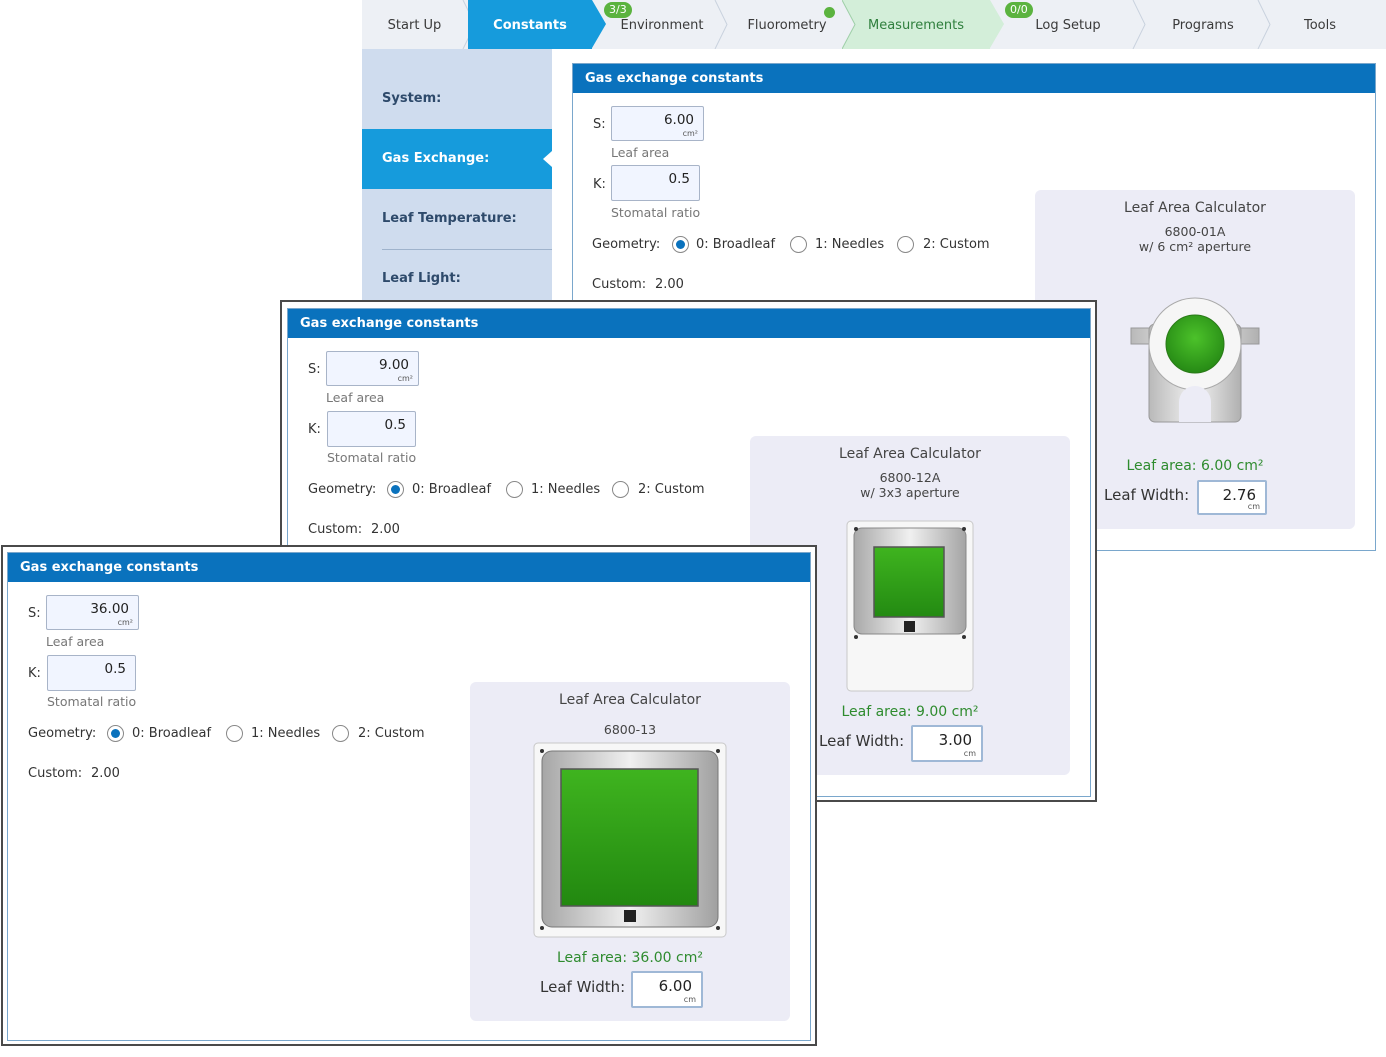 This screenshot has width=1386, height=1057. I want to click on tab-measurements: Measurements, so click(916, 24).